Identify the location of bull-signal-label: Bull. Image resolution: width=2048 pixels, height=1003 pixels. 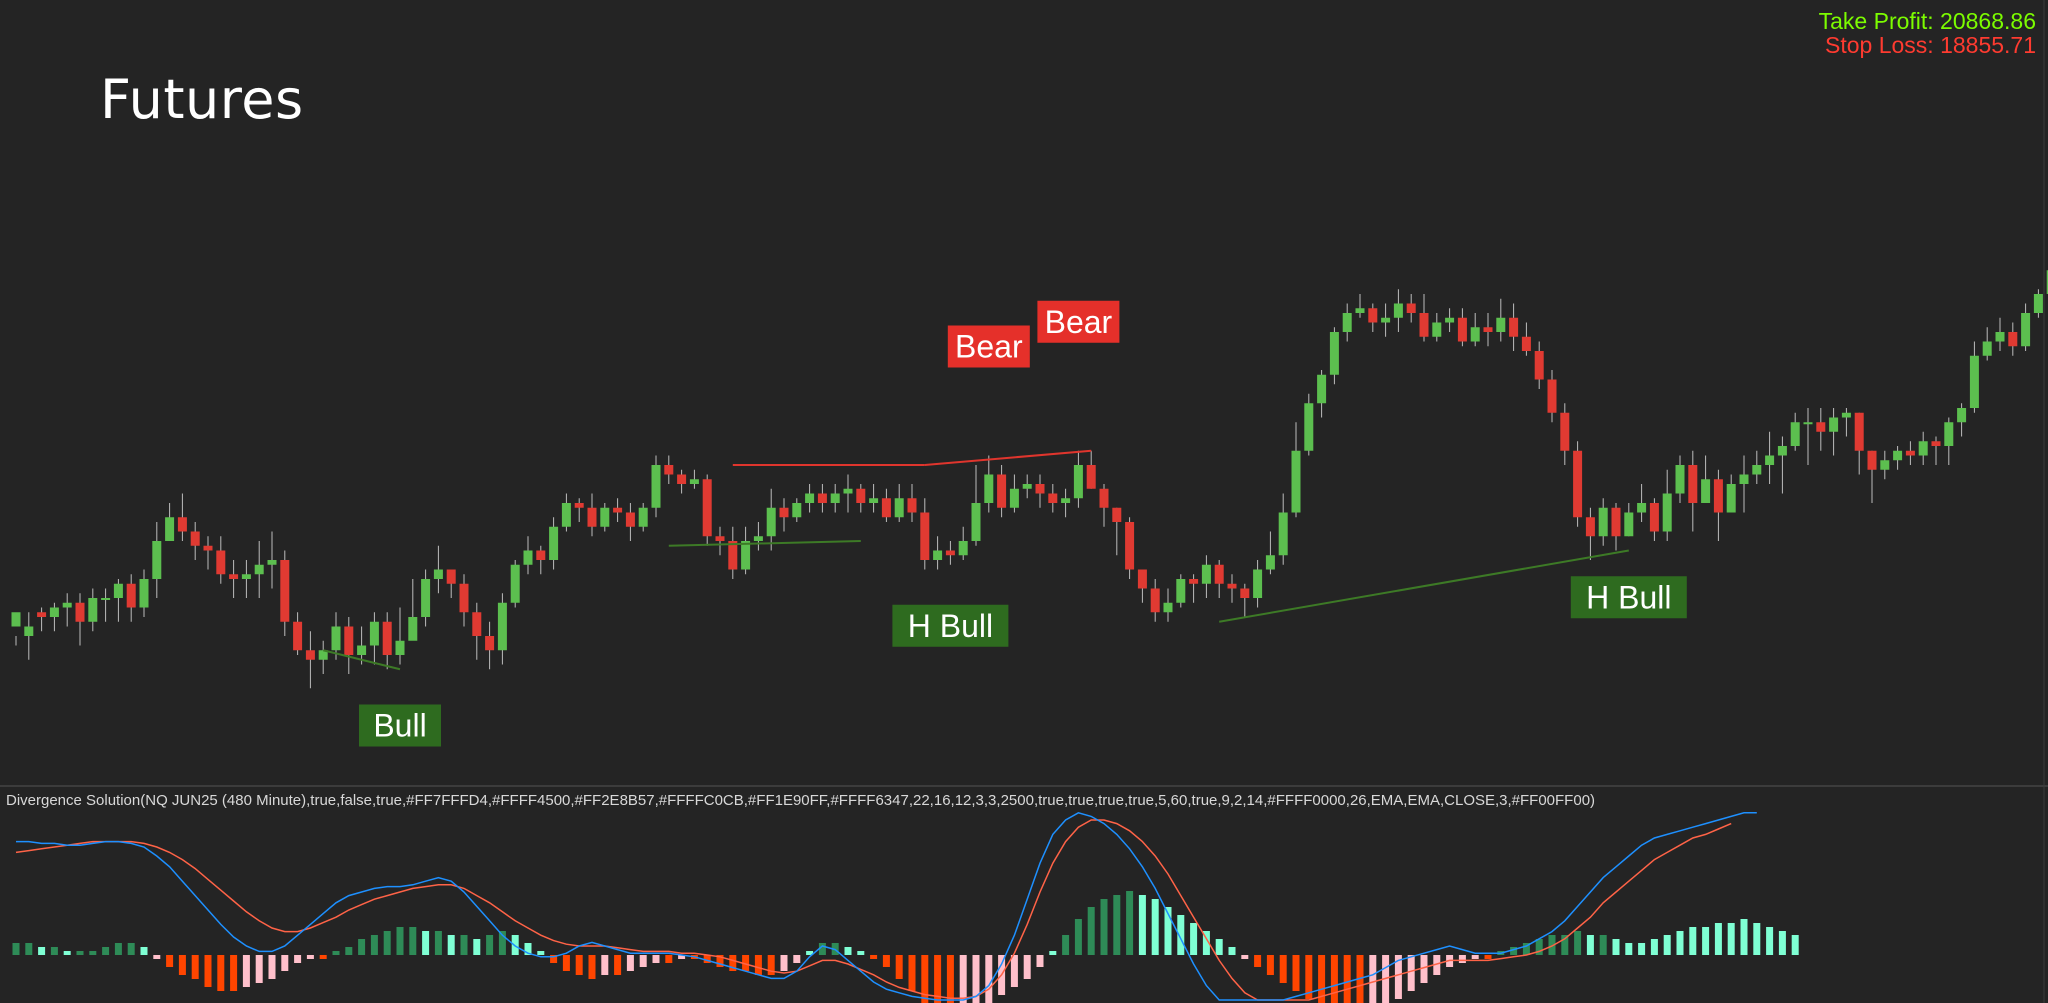
(400, 725).